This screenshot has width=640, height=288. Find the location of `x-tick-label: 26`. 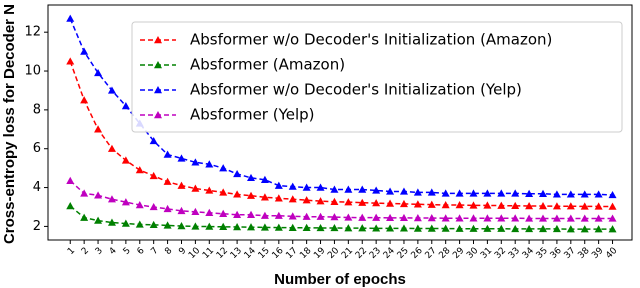

x-tick-label: 26 is located at coordinates (417, 253).